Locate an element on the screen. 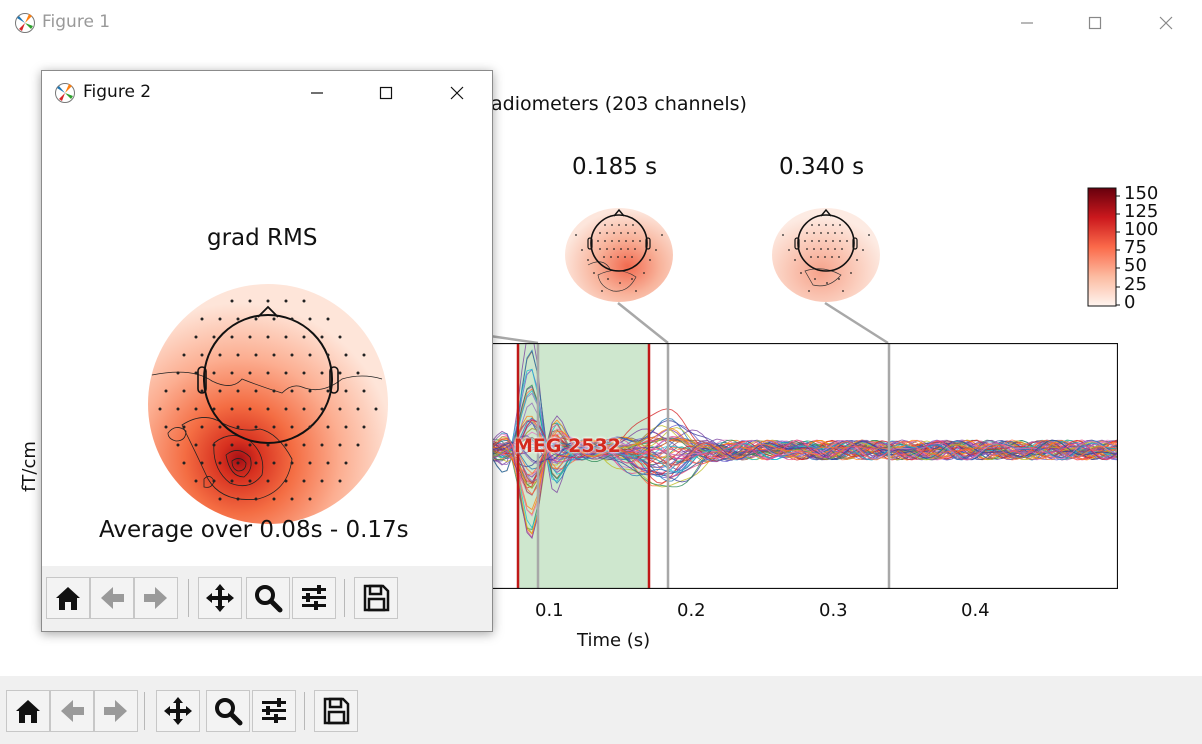 The height and width of the screenshot is (744, 1202). rms-topomap is located at coordinates (268, 404).